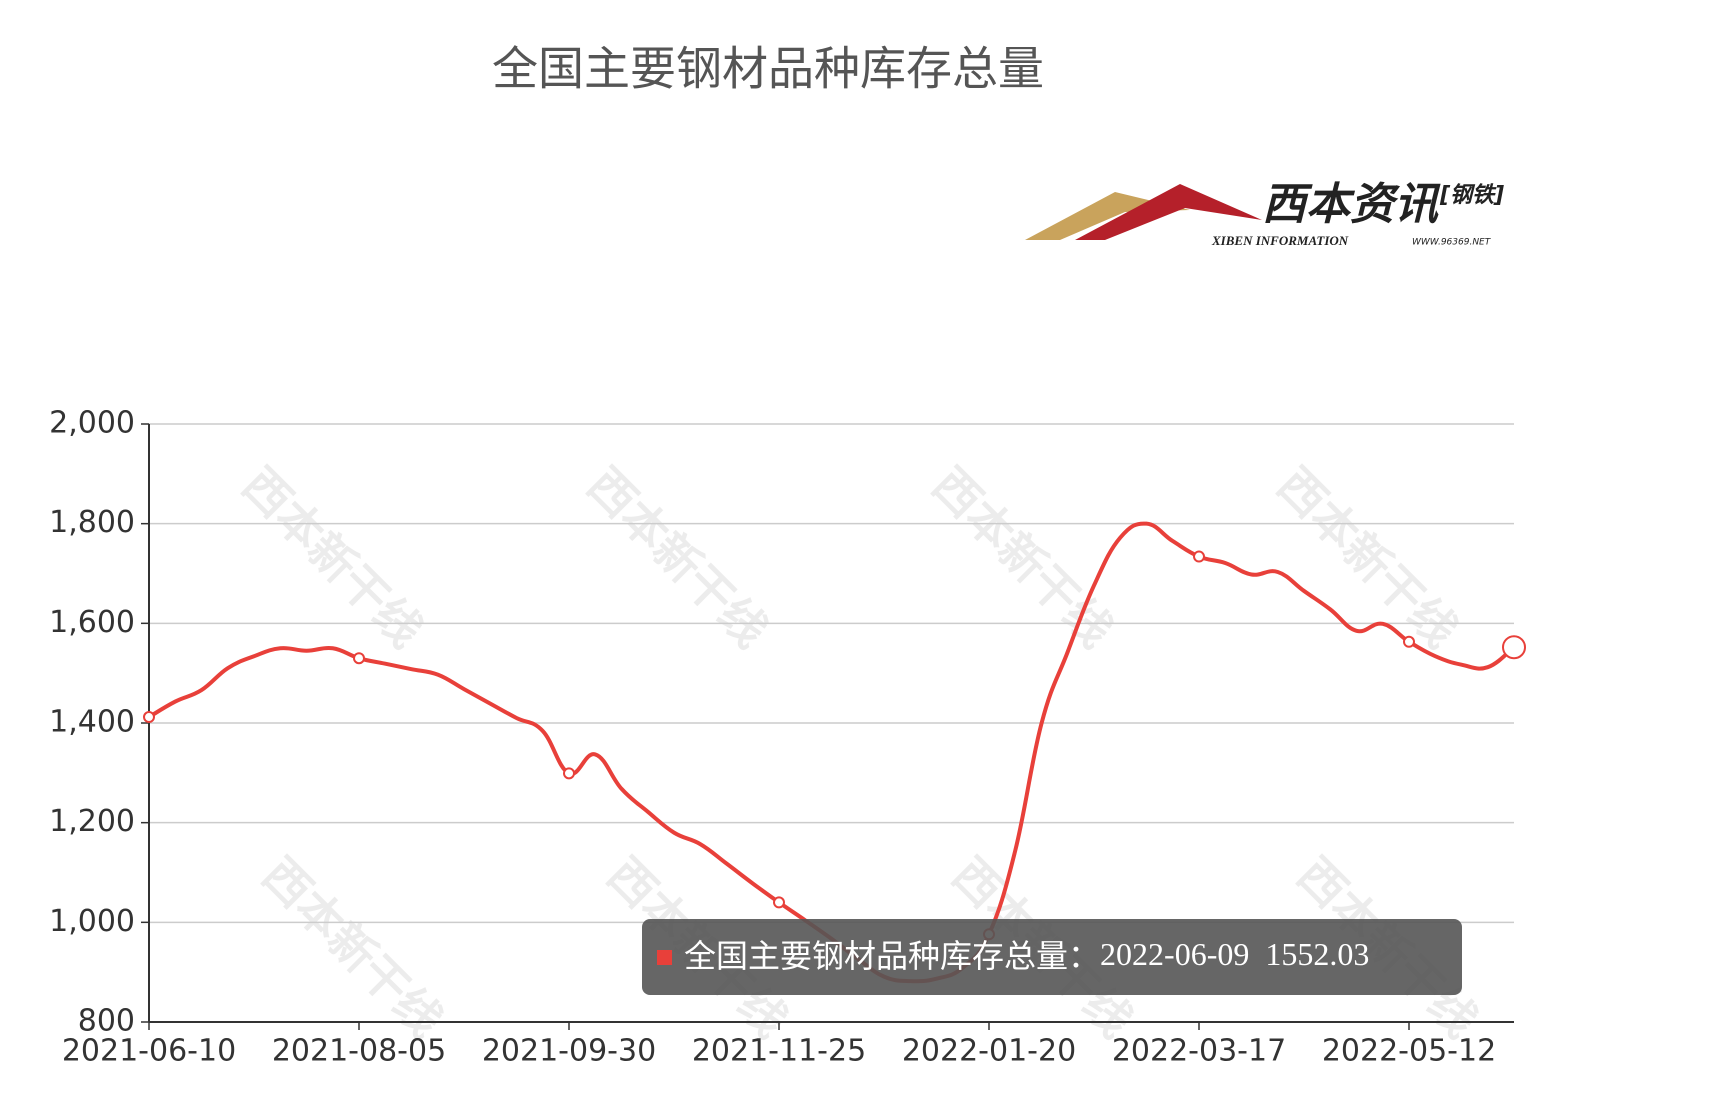  Describe the element at coordinates (1280, 240) in the screenshot. I see `logo-english: XIBEN INFORMATION` at that location.